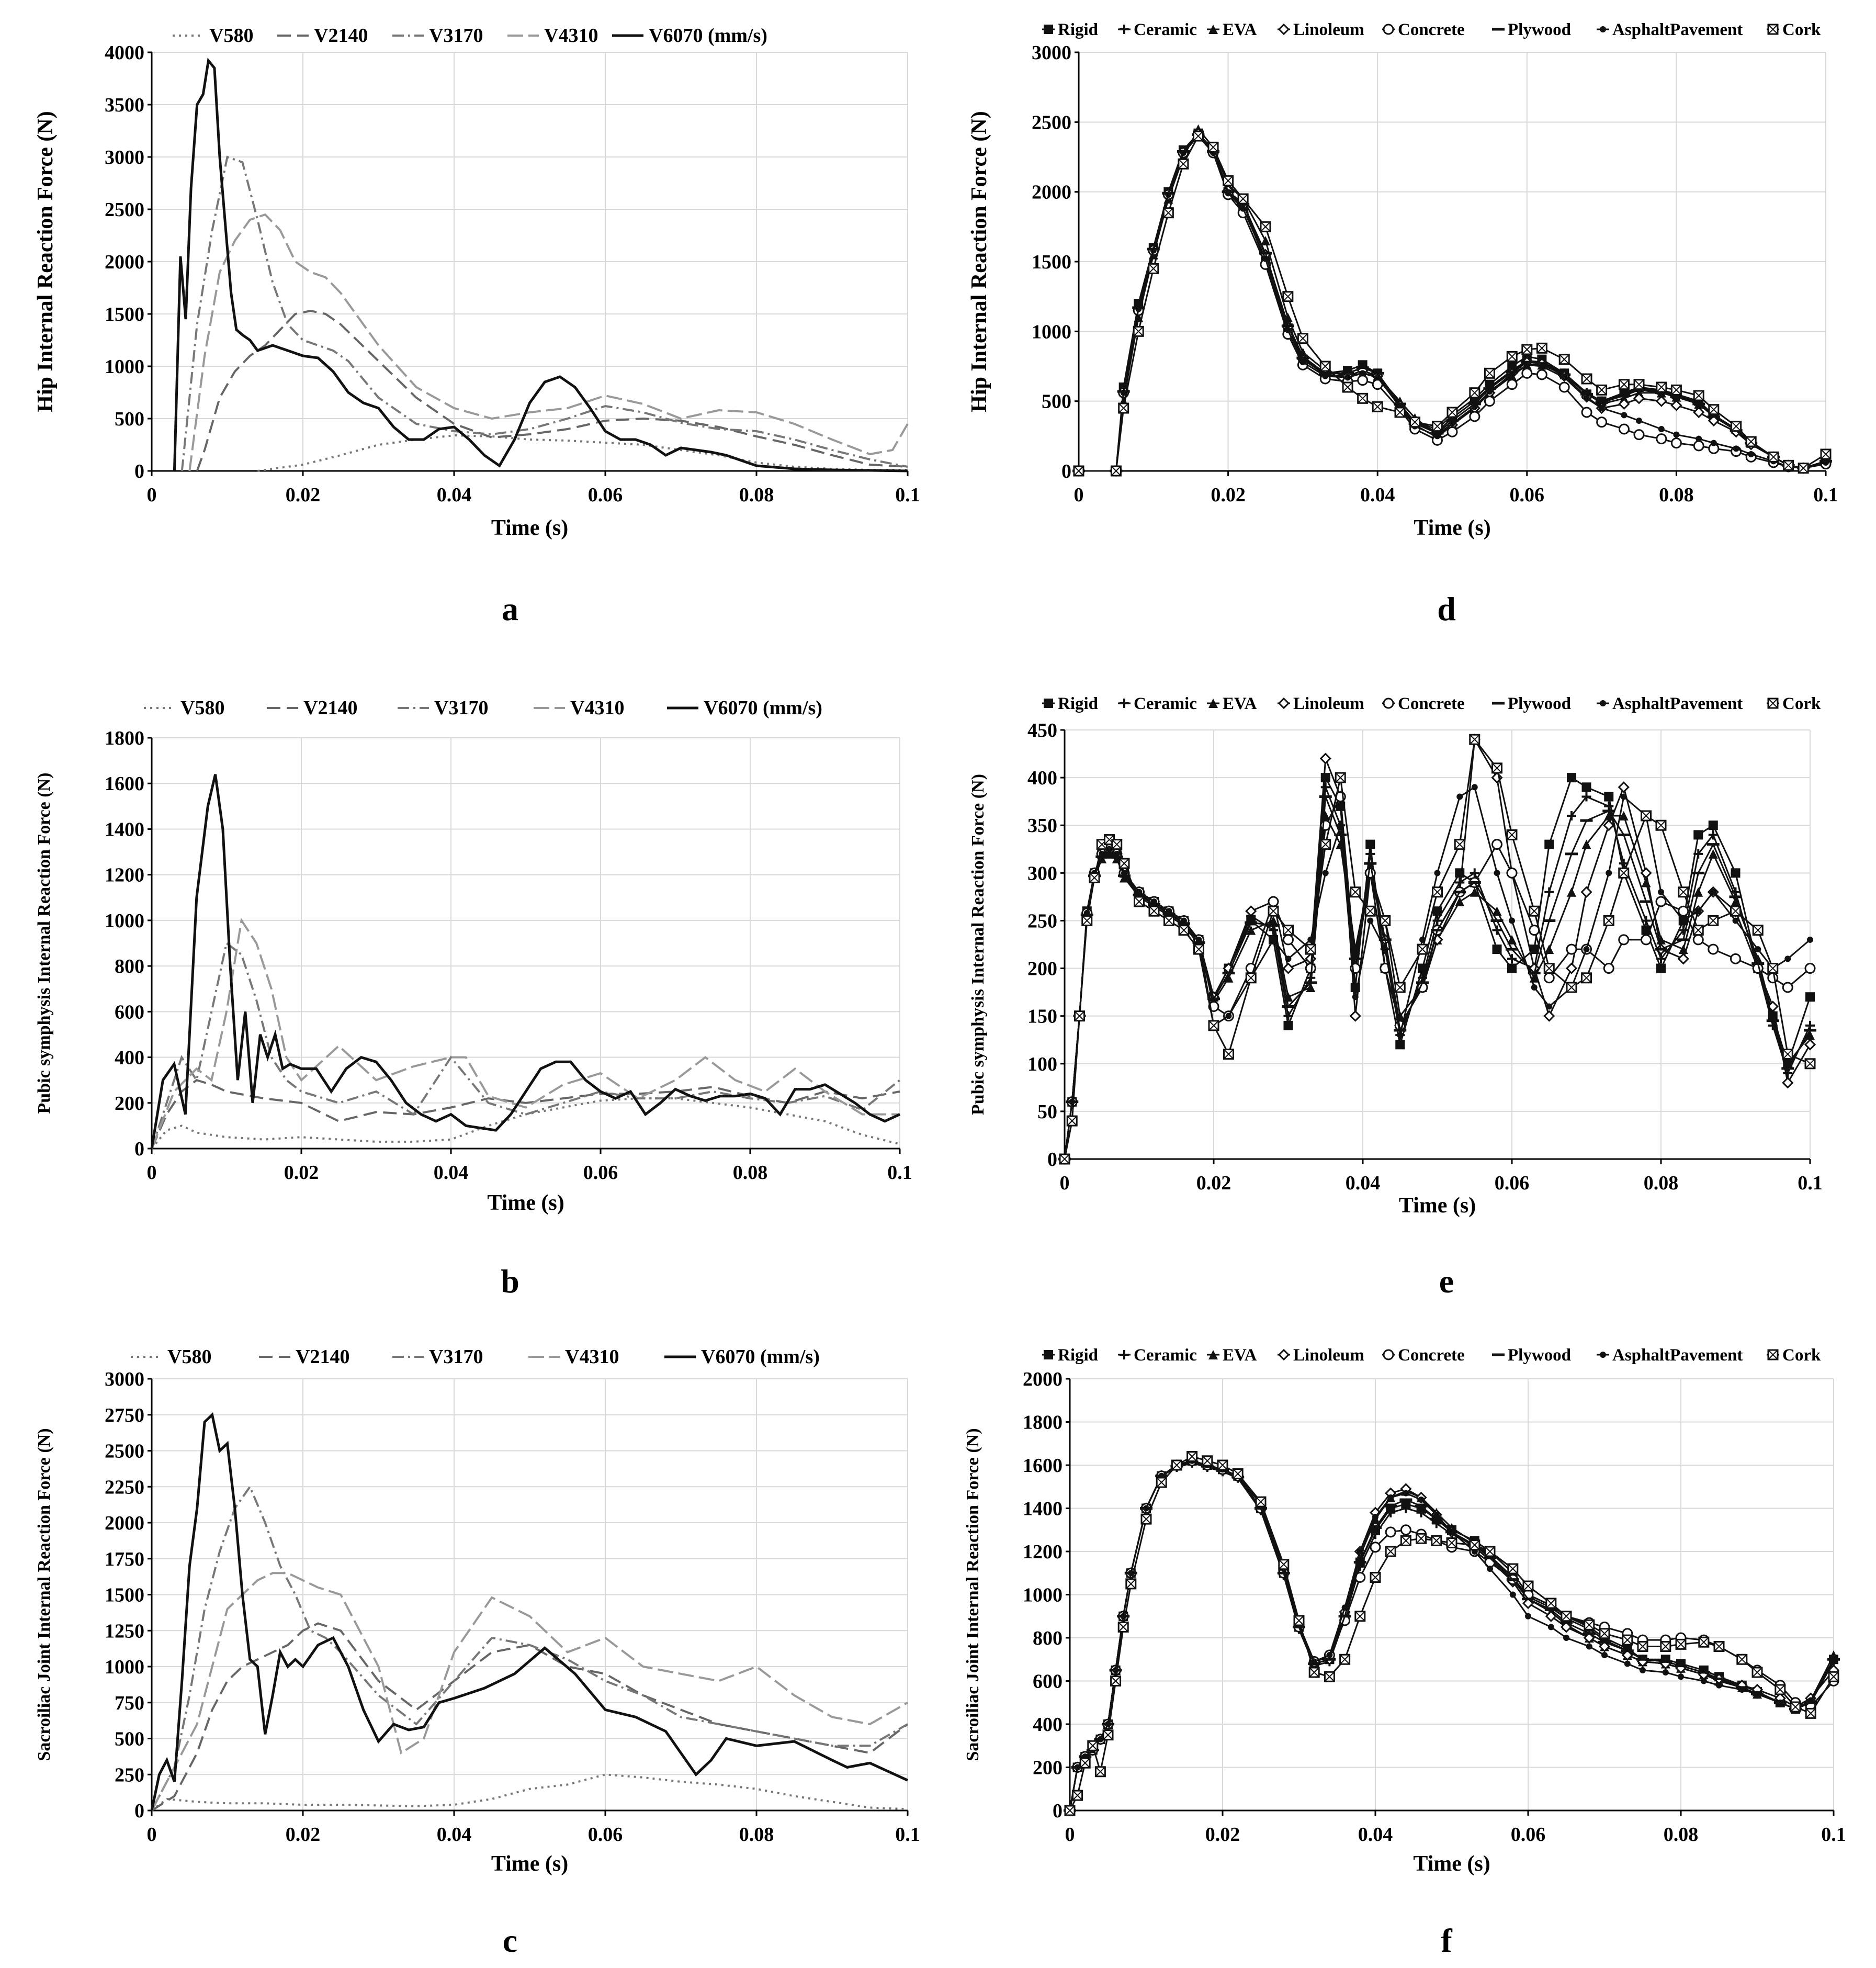  I want to click on legend-label: V580, so click(202, 708).